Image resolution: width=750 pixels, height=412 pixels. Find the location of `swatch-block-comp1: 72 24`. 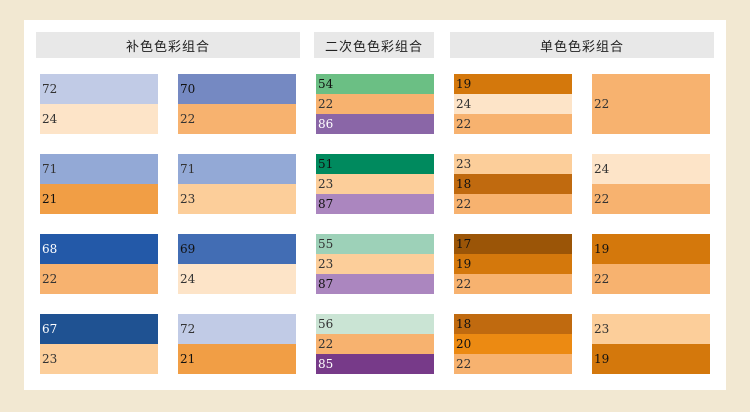

swatch-block-comp1: 72 24 is located at coordinates (99, 104).